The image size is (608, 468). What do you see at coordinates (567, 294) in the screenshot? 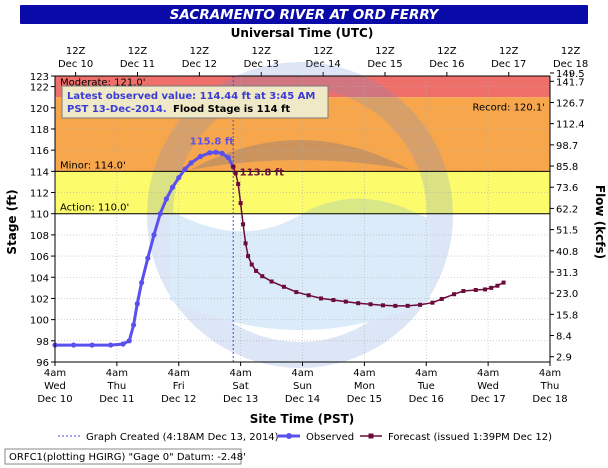
I see `right-tick-label: 23.0` at bounding box center [567, 294].